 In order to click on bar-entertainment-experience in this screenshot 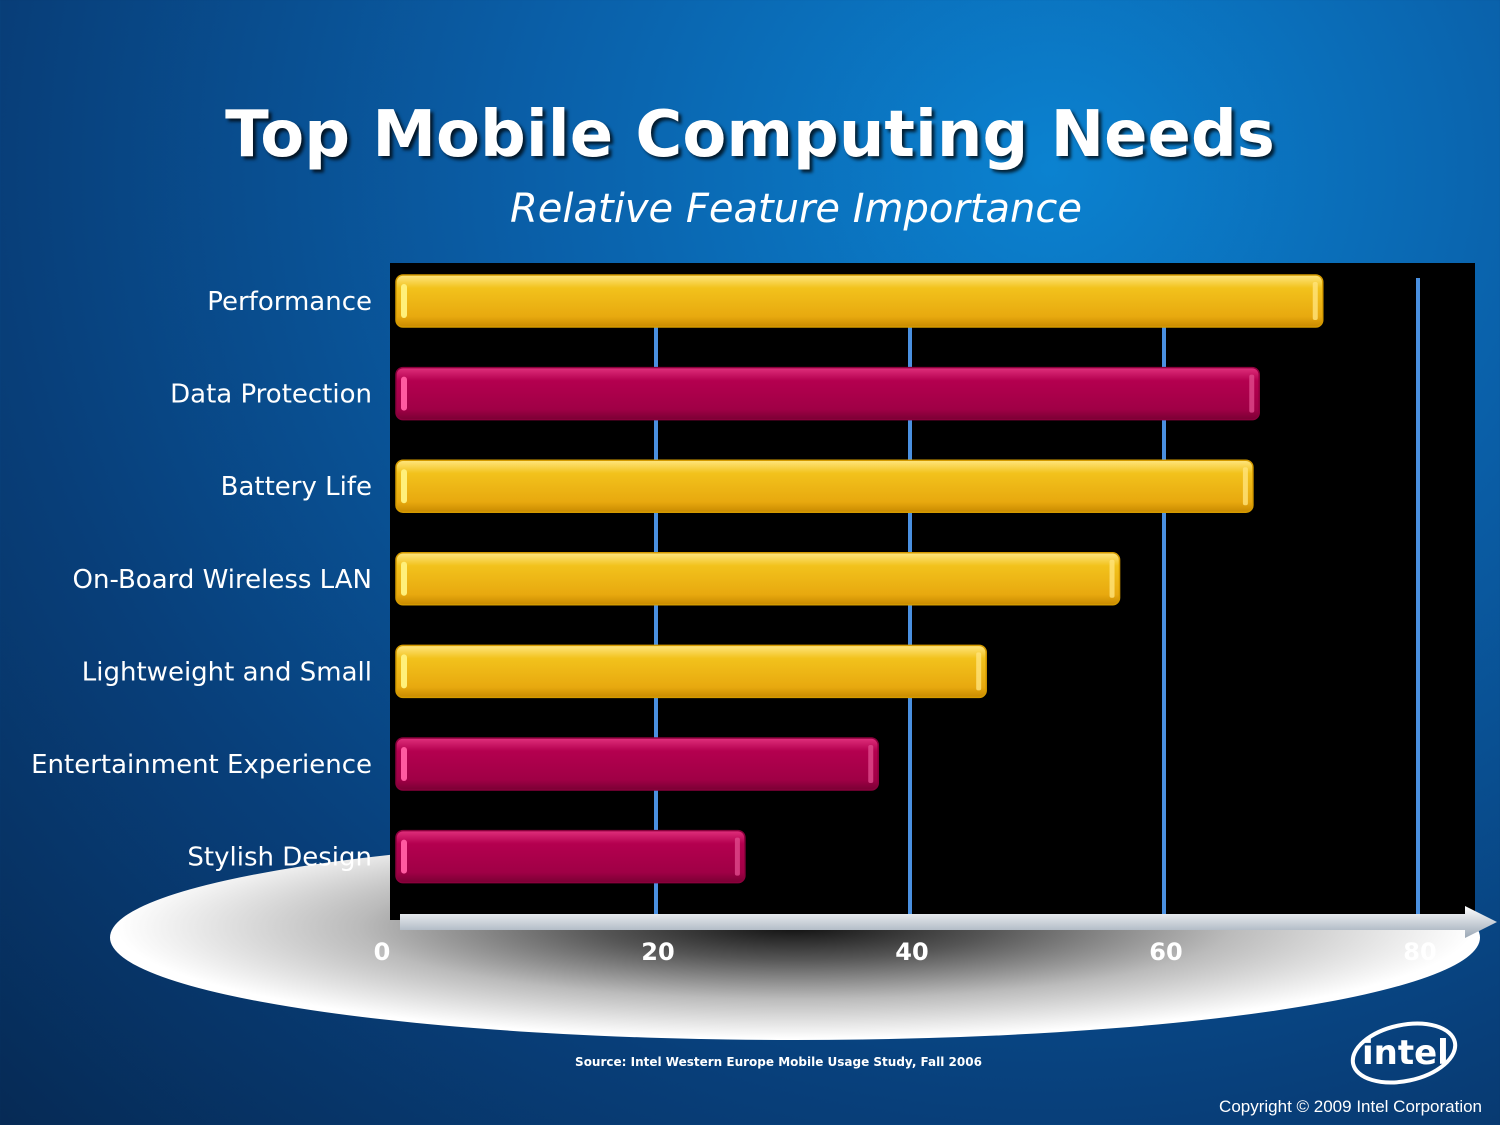, I will do `click(637, 764)`.